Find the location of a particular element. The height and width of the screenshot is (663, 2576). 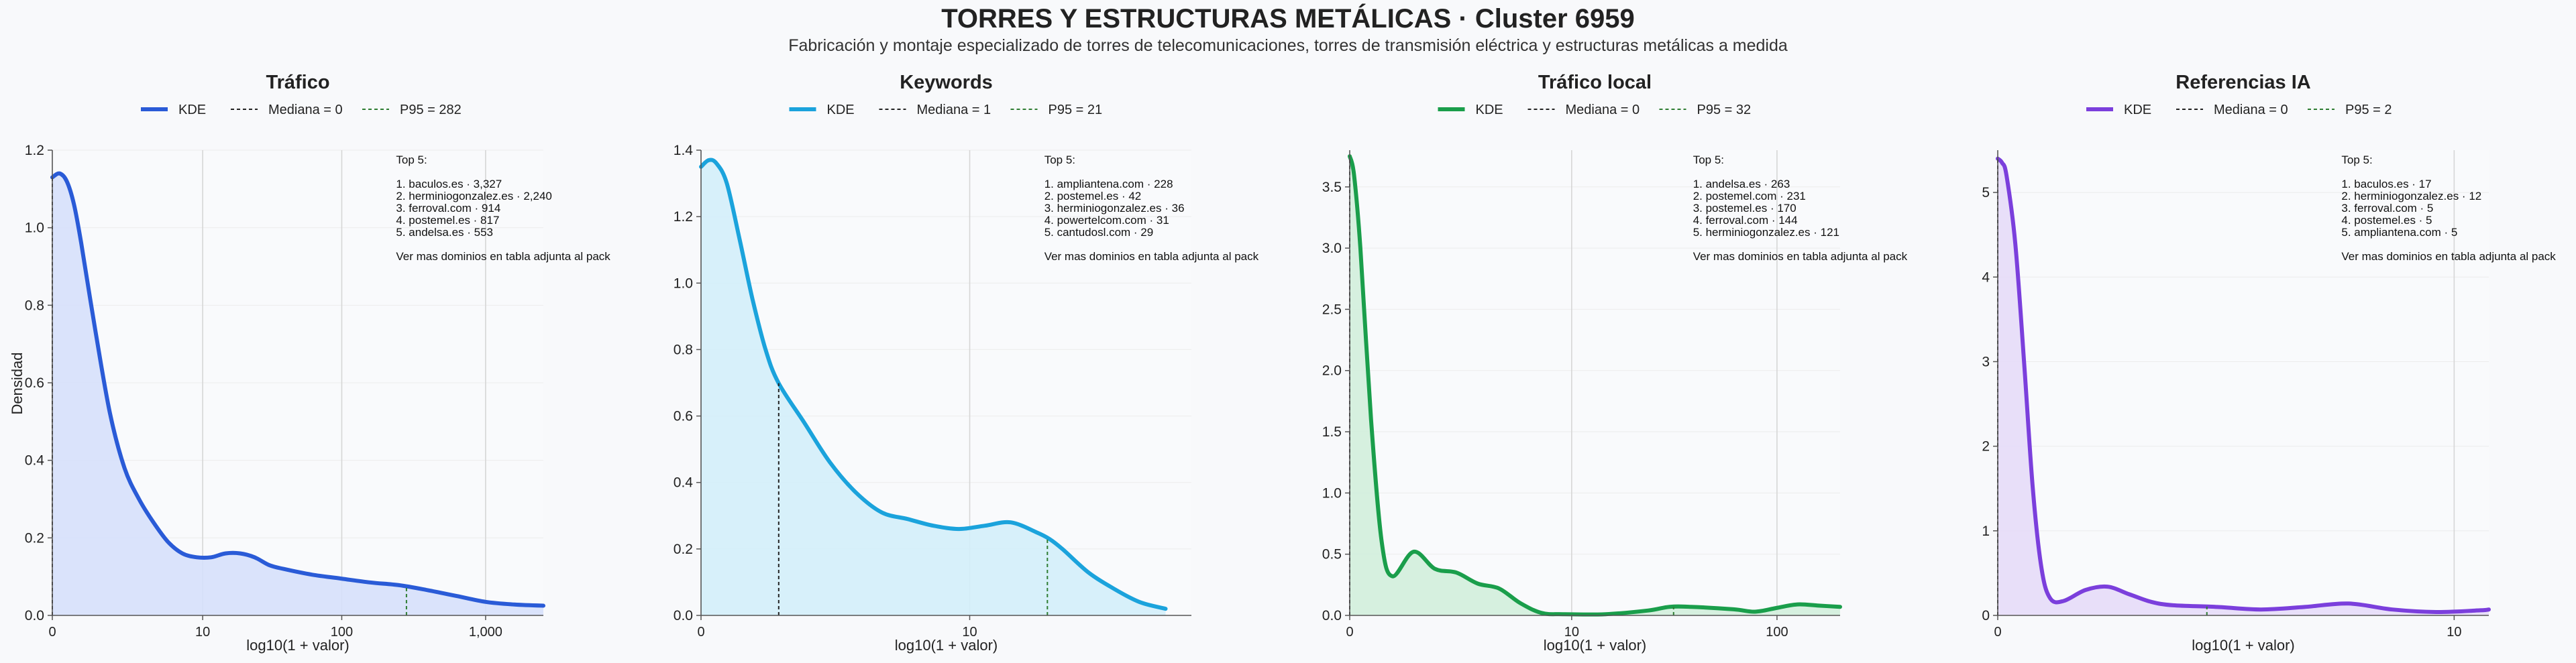

chart-legend: KDE Mediana = 0 P95 = 282 is located at coordinates (301, 110).